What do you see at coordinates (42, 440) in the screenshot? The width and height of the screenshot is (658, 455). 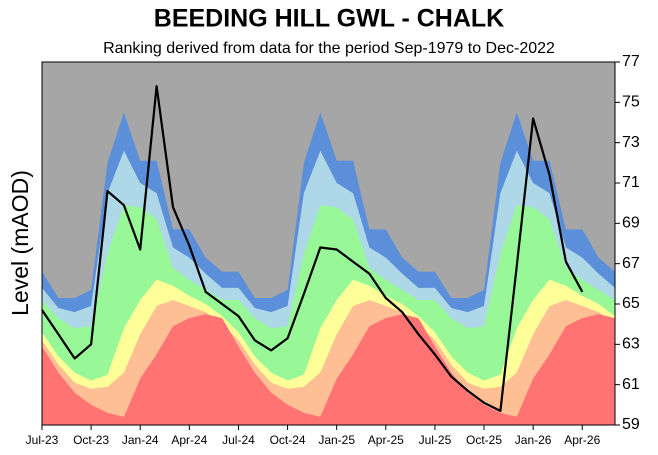 I see `x-tick-label: Jul-23` at bounding box center [42, 440].